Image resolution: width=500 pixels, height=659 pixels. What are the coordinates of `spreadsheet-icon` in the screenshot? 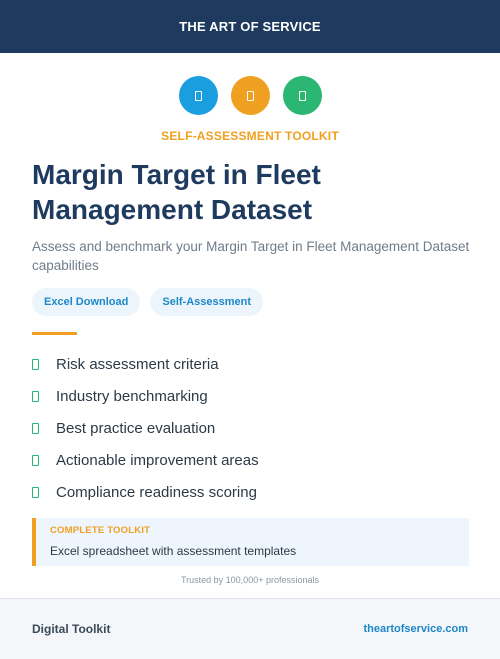 It's located at (198, 95).